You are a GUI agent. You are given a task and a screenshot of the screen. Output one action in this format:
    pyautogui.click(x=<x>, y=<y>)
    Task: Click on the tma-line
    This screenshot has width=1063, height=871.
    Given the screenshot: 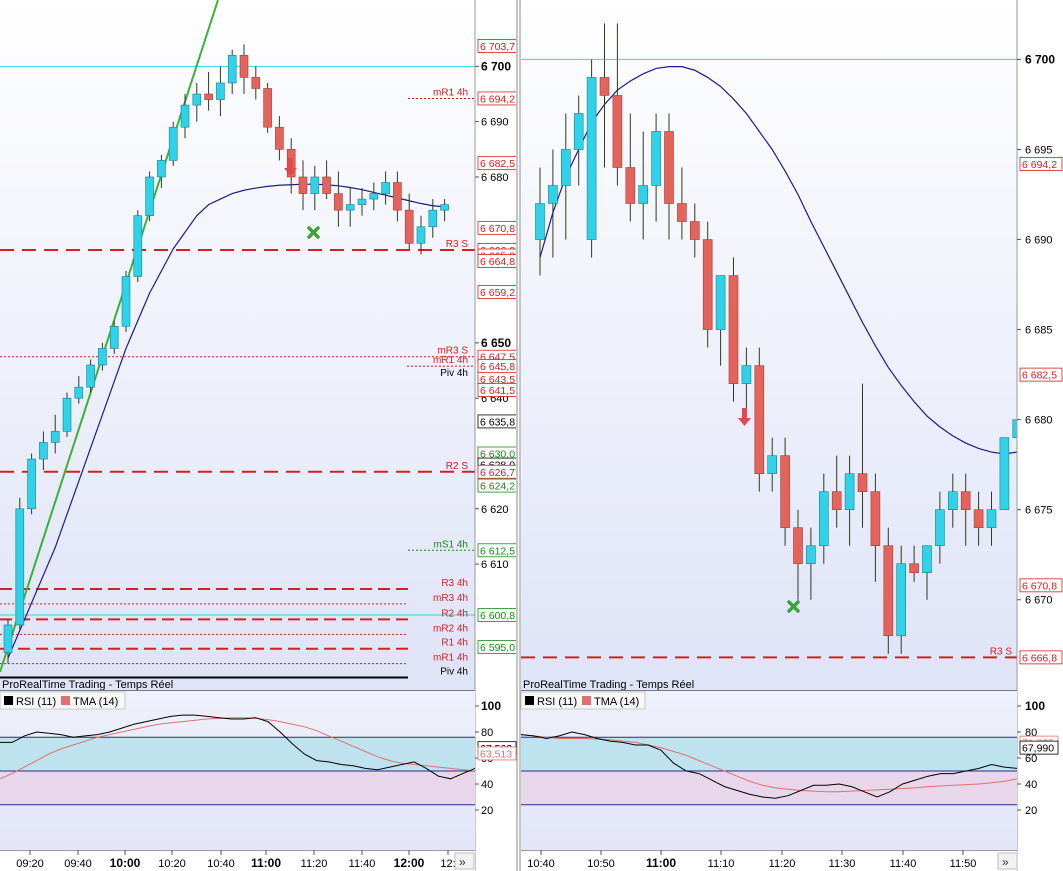 What is the action you would take?
    pyautogui.click(x=238, y=748)
    